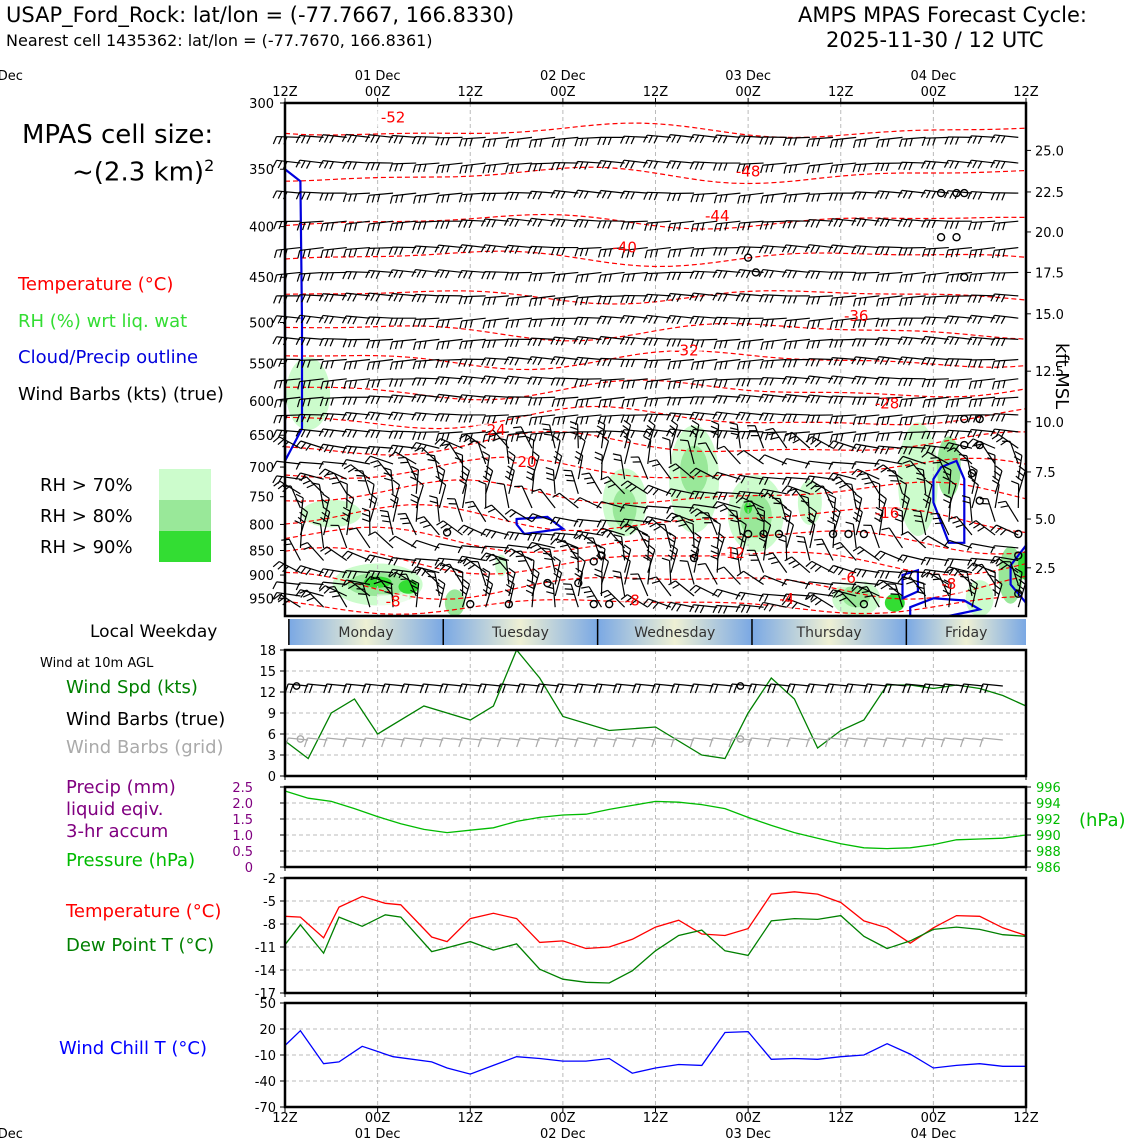 The image size is (1140, 1140). What do you see at coordinates (788, 742) in the screenshot?
I see `grid-barb-flag` at bounding box center [788, 742].